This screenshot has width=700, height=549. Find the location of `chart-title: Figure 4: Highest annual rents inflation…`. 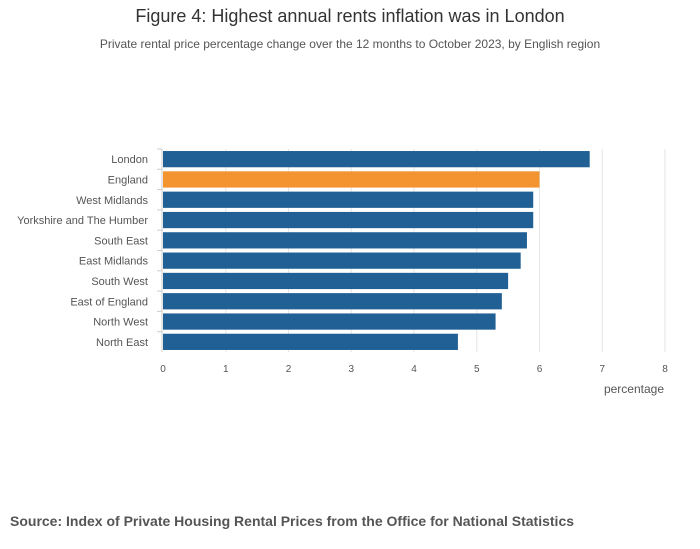

chart-title: Figure 4: Highest annual rents inflation… is located at coordinates (350, 16).